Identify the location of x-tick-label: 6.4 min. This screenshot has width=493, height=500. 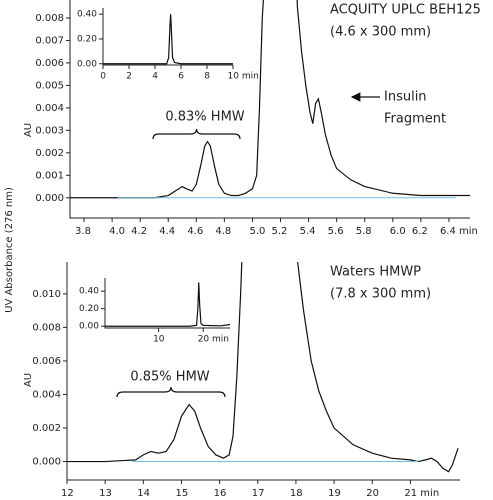
(459, 231).